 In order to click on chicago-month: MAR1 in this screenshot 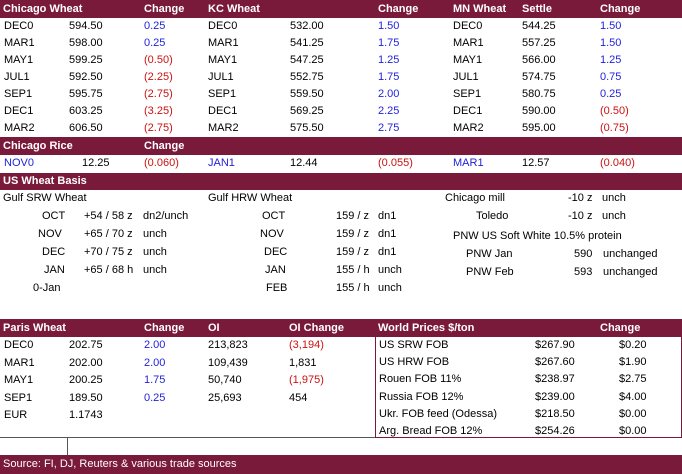, I will do `click(19, 43)`.